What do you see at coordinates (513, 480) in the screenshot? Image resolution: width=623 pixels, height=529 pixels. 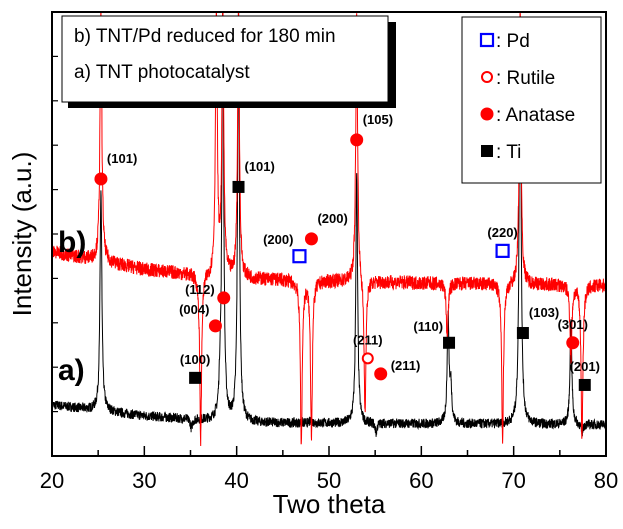 I see `x-tick-label: 70` at bounding box center [513, 480].